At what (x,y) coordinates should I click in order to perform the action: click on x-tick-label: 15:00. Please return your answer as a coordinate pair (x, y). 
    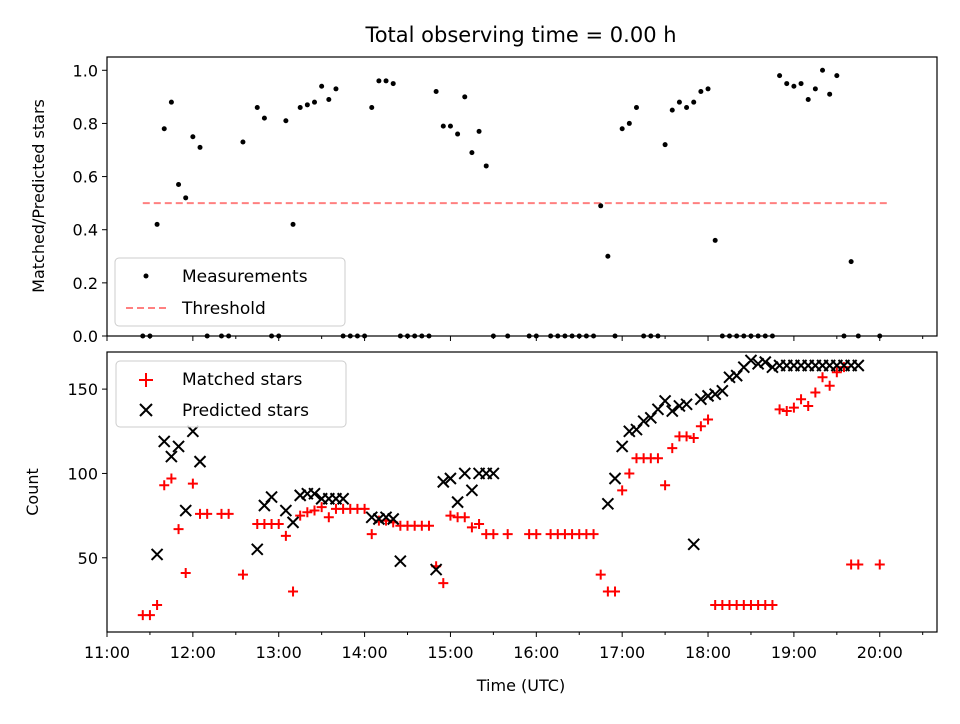
    Looking at the image, I should click on (450, 652).